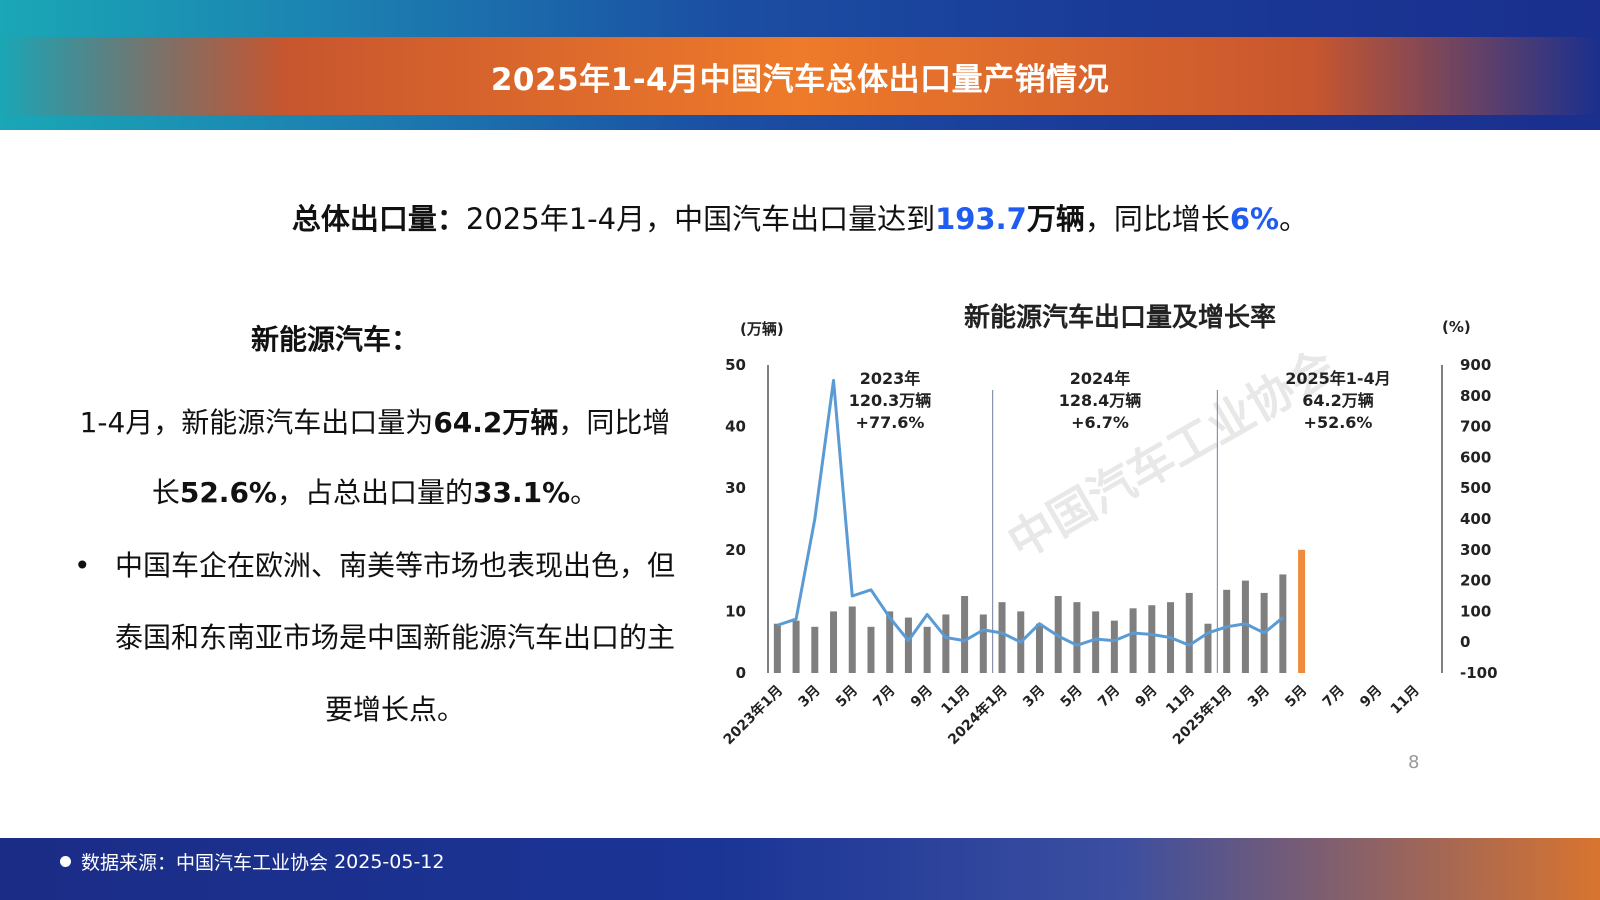 This screenshot has height=900, width=1600. I want to click on left-tick-label: 40, so click(735, 427).